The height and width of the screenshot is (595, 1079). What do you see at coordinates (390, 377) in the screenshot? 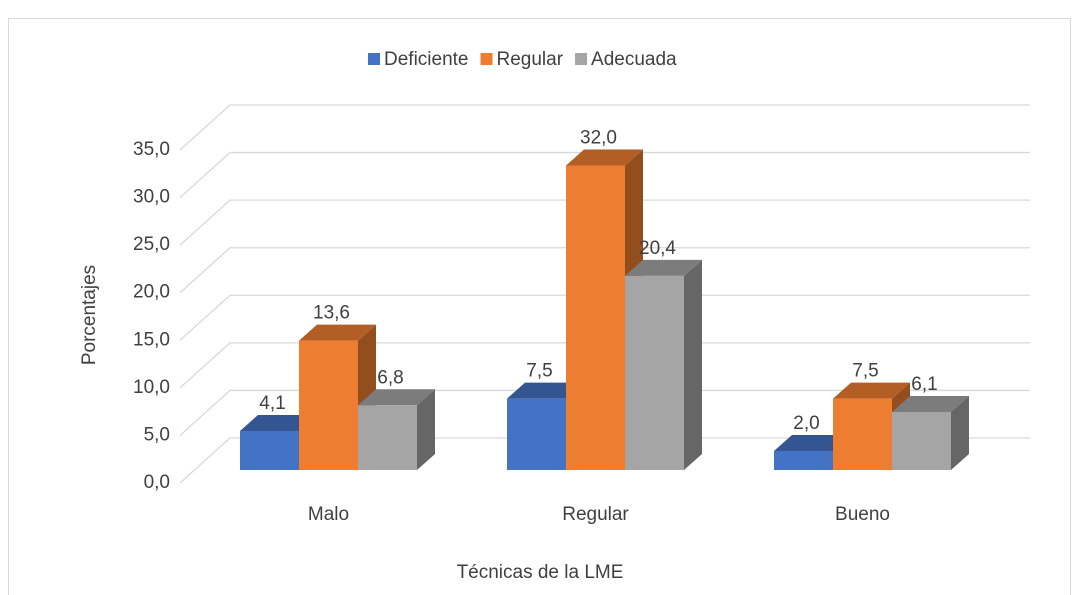
I see `data-label: 6,8` at bounding box center [390, 377].